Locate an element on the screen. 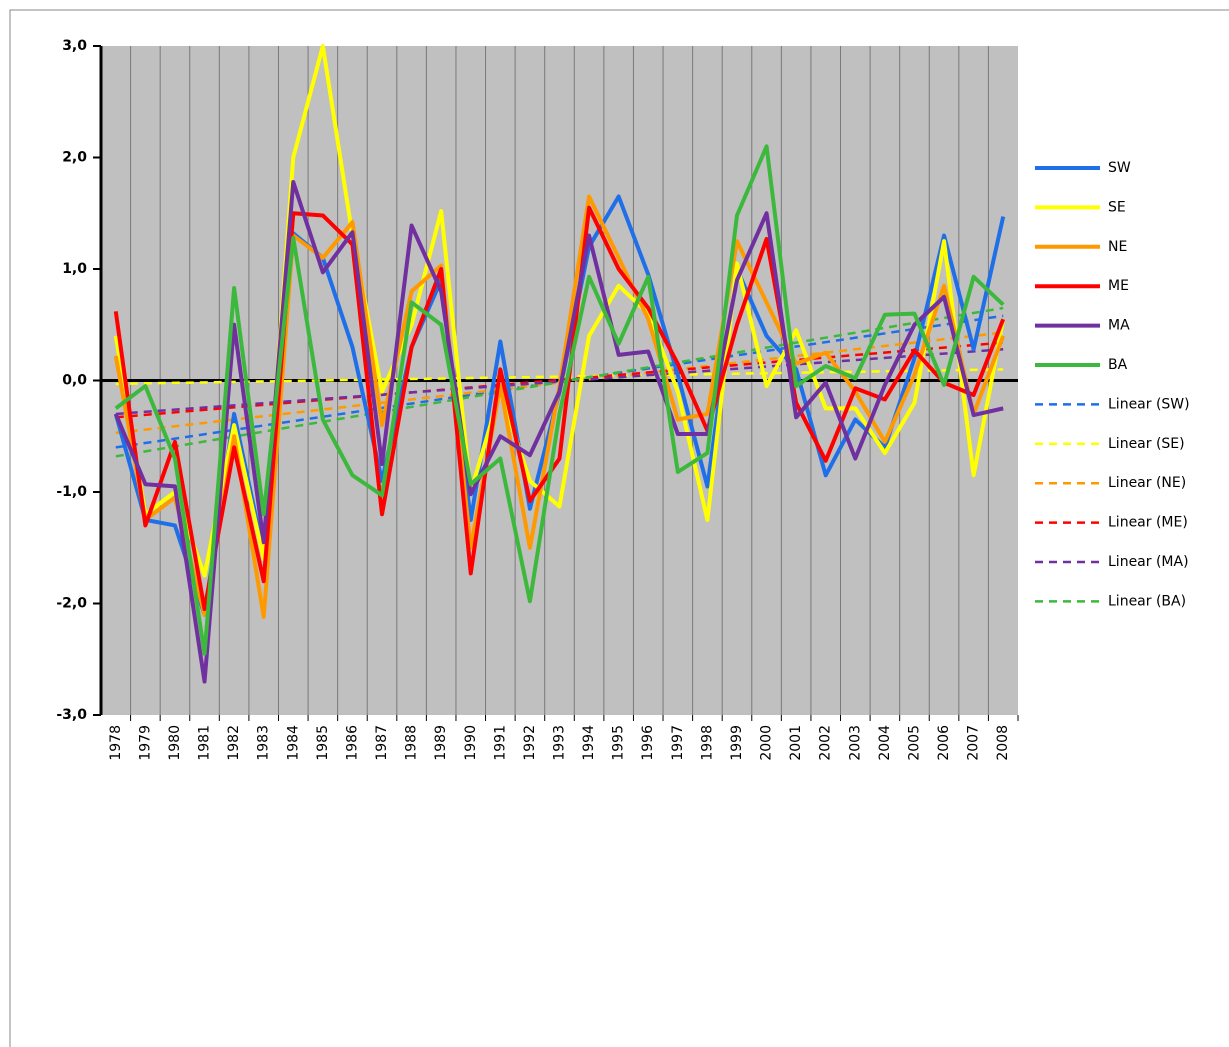  x-tick-label: 1991 is located at coordinates (500, 743).